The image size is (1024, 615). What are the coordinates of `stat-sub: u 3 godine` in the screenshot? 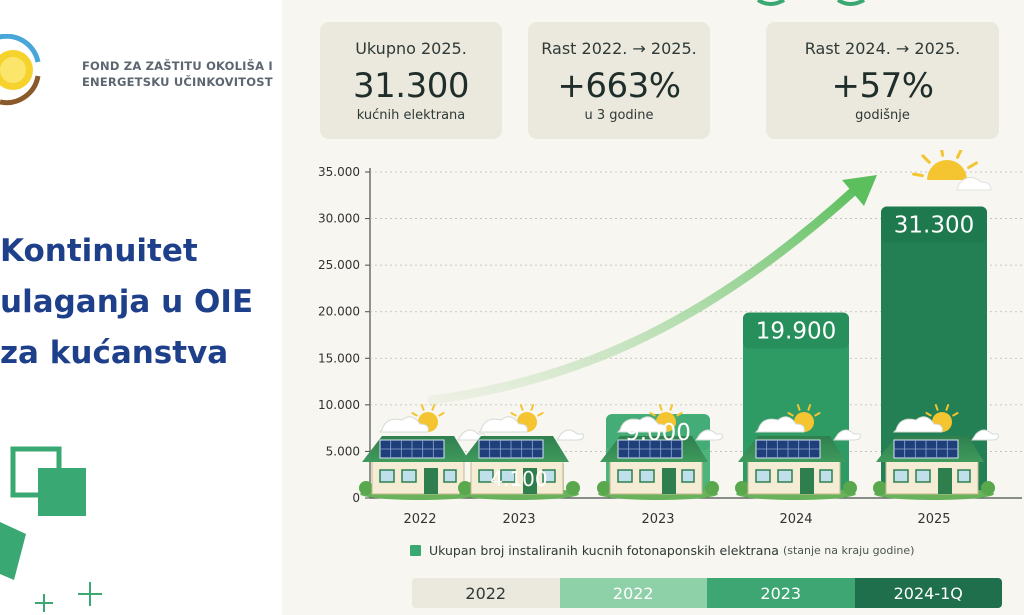 It's located at (619, 115).